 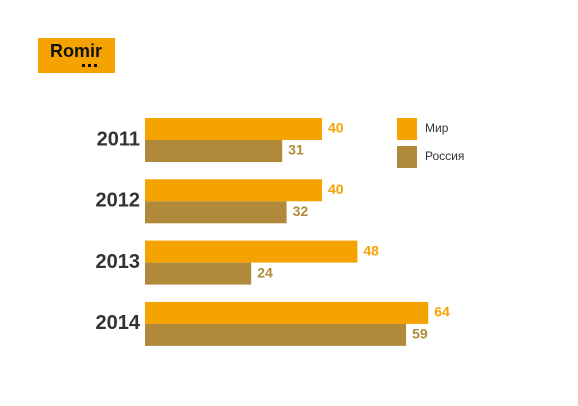 What do you see at coordinates (118, 201) in the screenshot?
I see `y-tick-label: 2012` at bounding box center [118, 201].